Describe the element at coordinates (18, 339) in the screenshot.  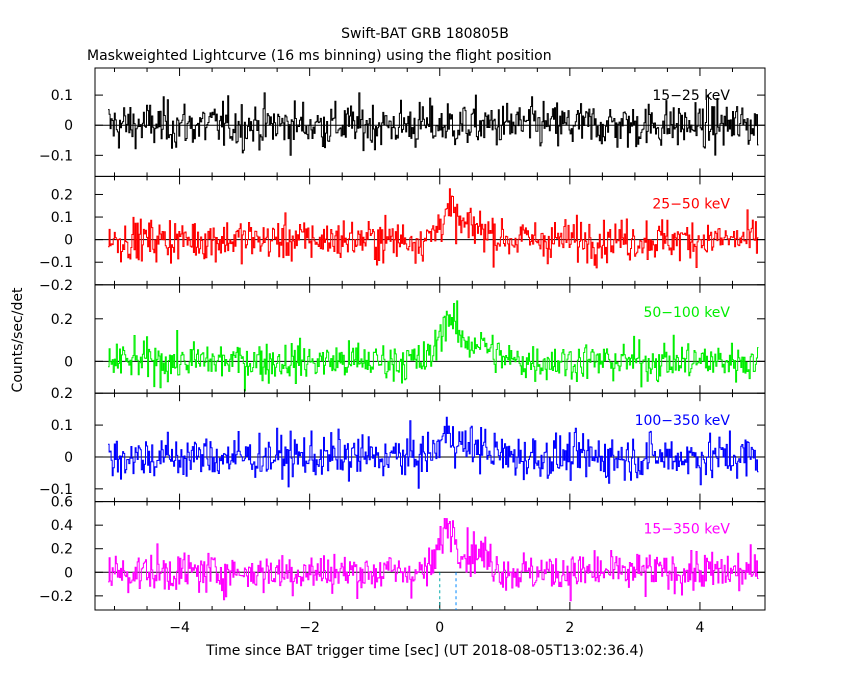
I see `y-axis-label: Counts/sec/det` at that location.